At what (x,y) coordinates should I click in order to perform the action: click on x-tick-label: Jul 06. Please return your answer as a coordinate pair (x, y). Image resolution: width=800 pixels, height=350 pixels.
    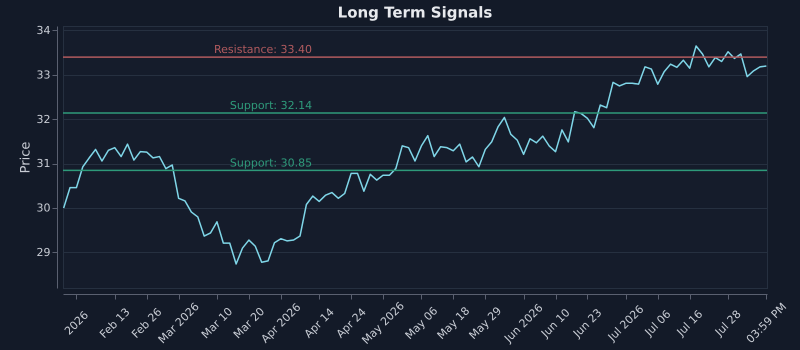
    Looking at the image, I should click on (658, 324).